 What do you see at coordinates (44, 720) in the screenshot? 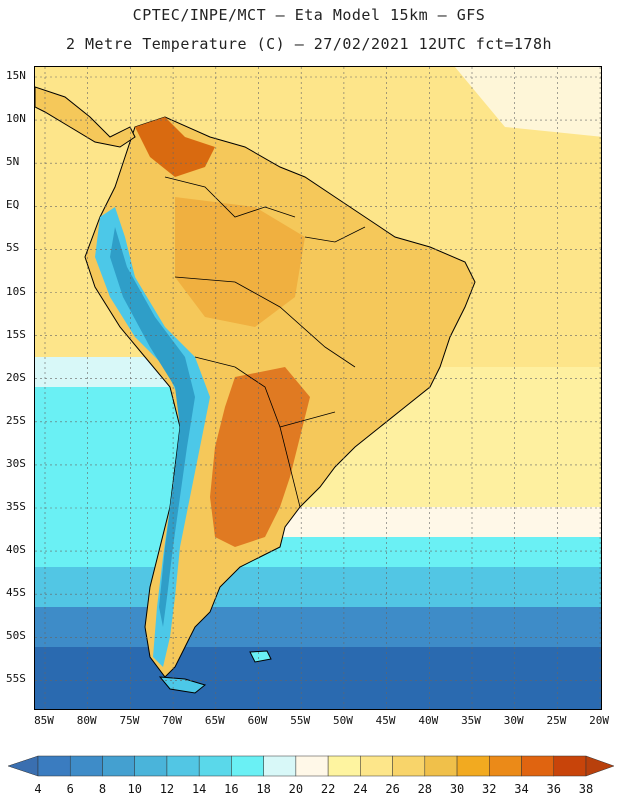
I see `lon-label-85w: 85W` at bounding box center [44, 720].